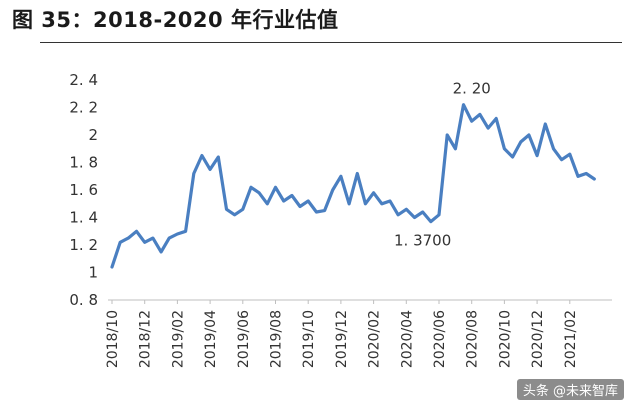 This screenshot has height=408, width=640. Describe the element at coordinates (244, 339) in the screenshot. I see `x-tick-label: 2019/06` at that location.